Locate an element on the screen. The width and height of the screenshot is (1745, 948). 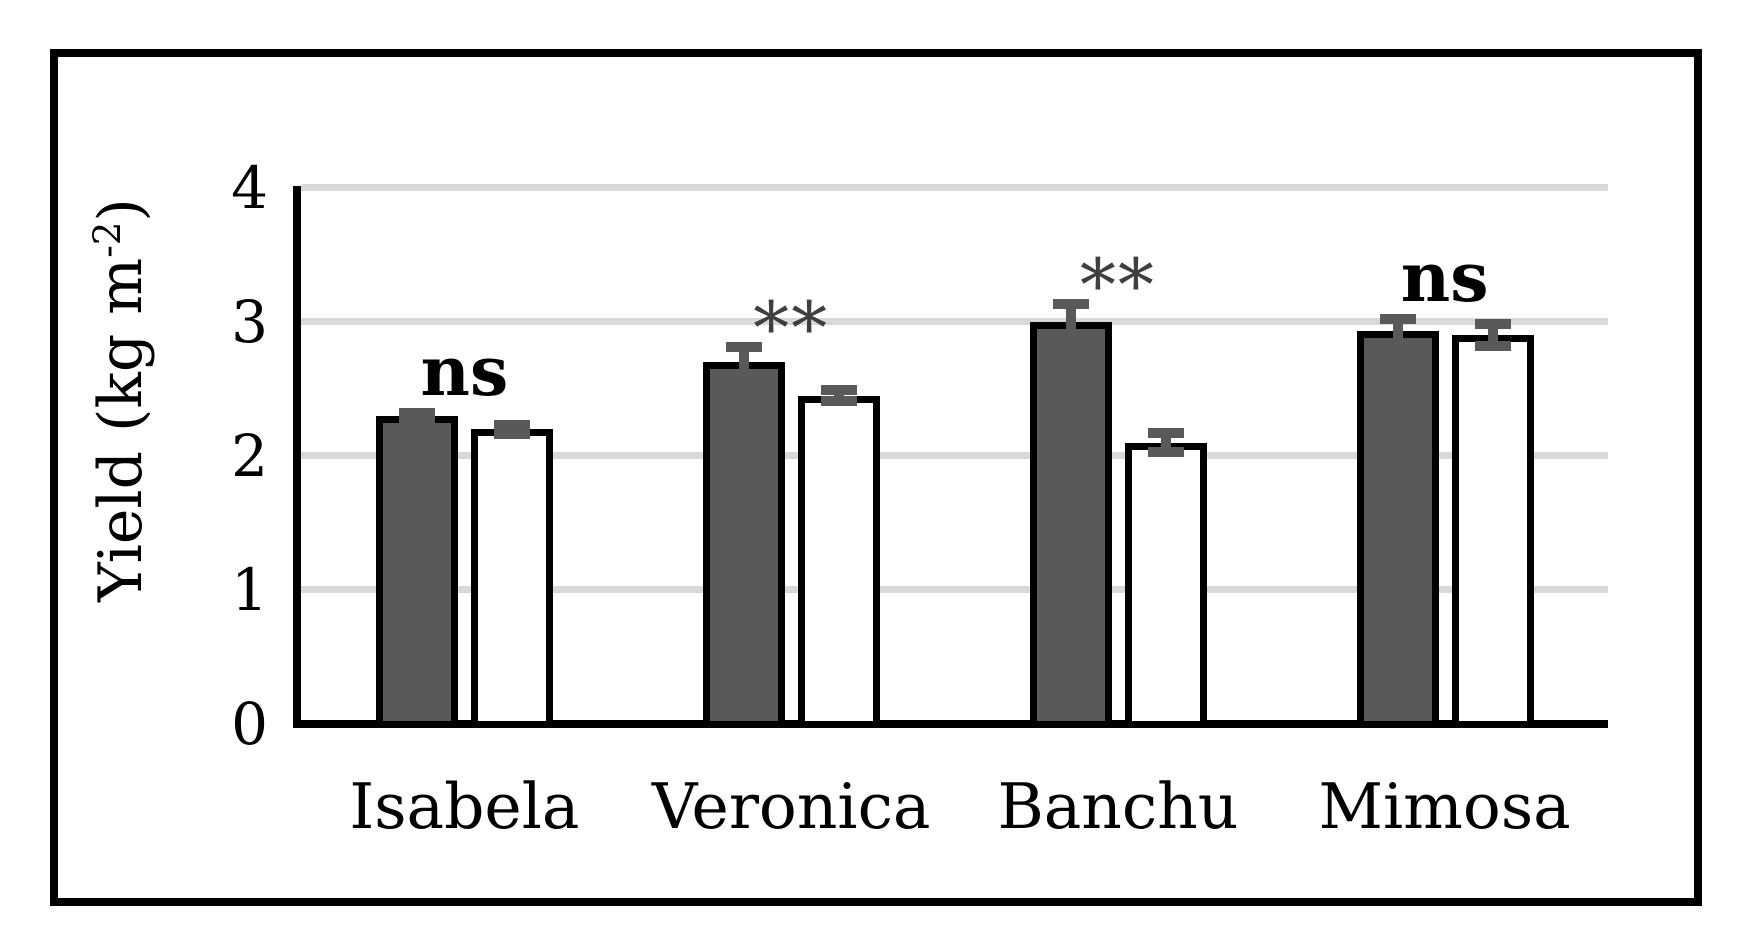
x-axis-label-veronica: Veronica is located at coordinates (791, 806).